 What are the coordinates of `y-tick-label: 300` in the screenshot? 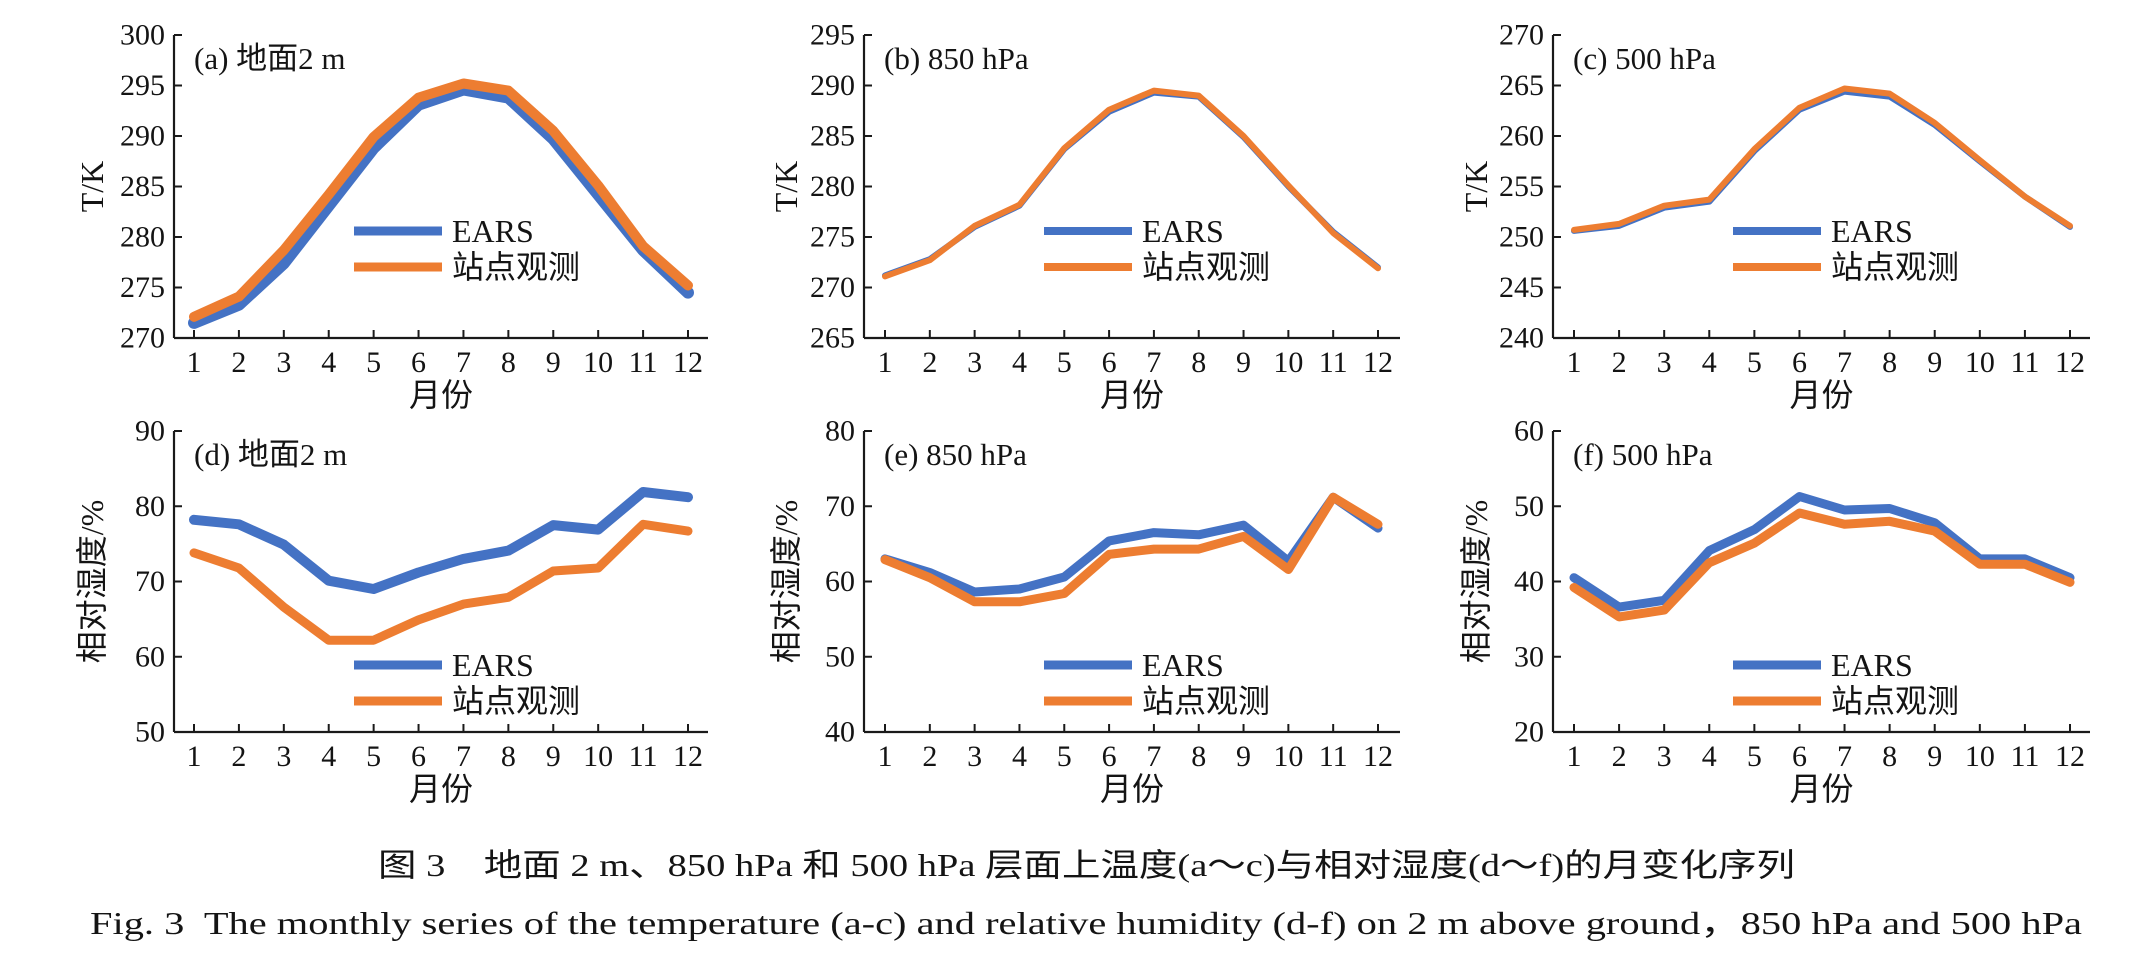 It's located at (142, 35).